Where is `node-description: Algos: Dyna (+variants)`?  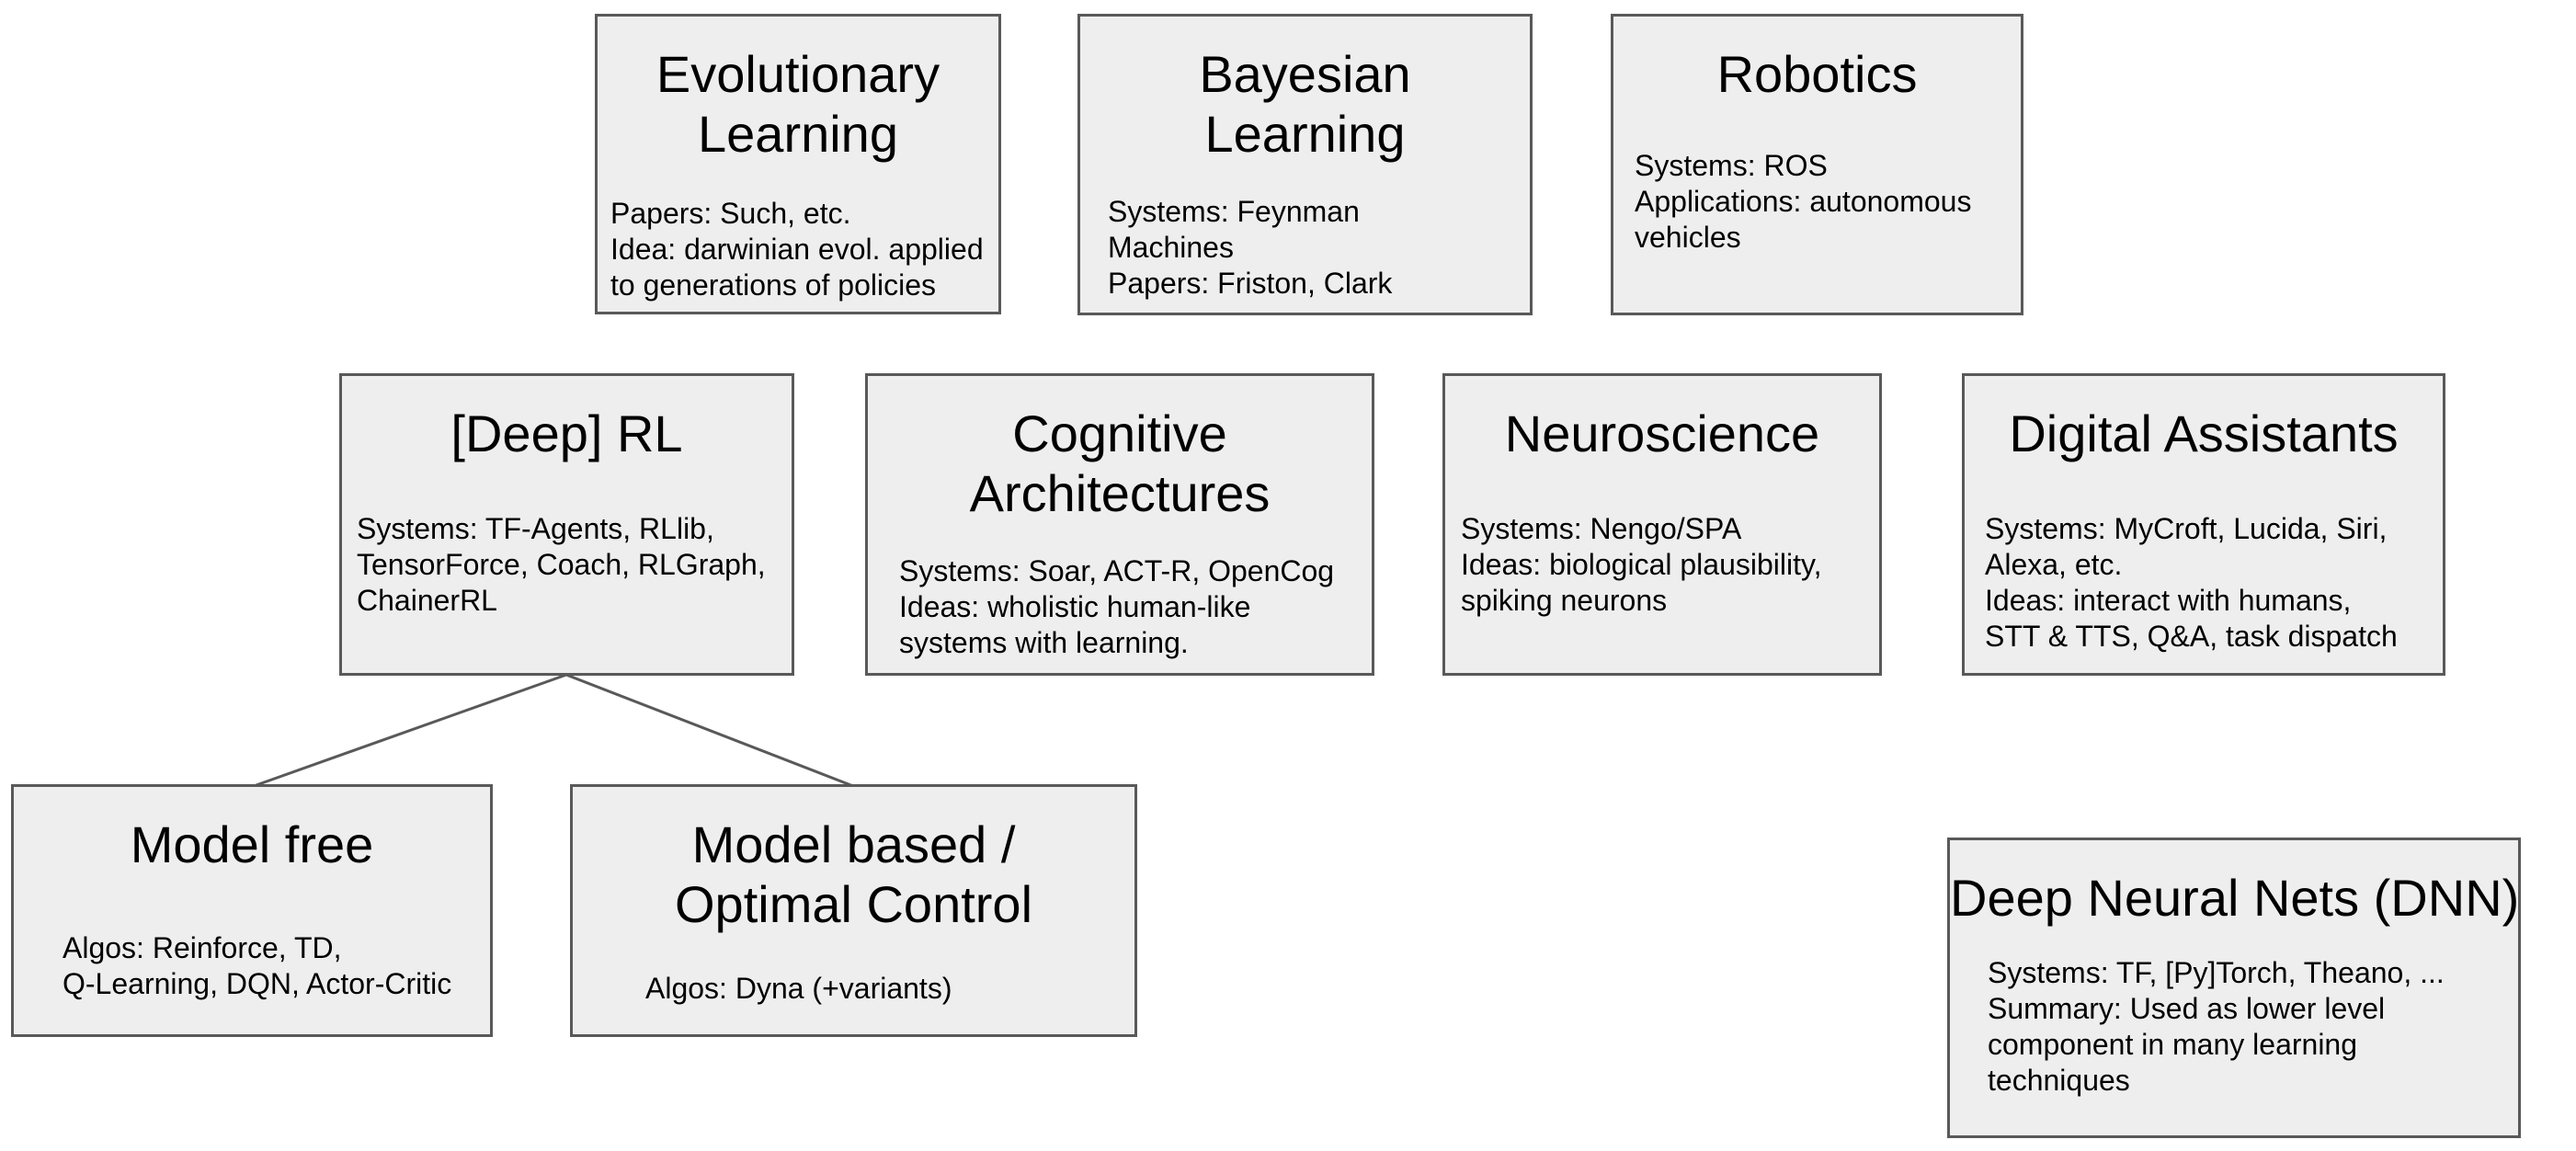 node-description: Algos: Dyna (+variants) is located at coordinates (798, 988).